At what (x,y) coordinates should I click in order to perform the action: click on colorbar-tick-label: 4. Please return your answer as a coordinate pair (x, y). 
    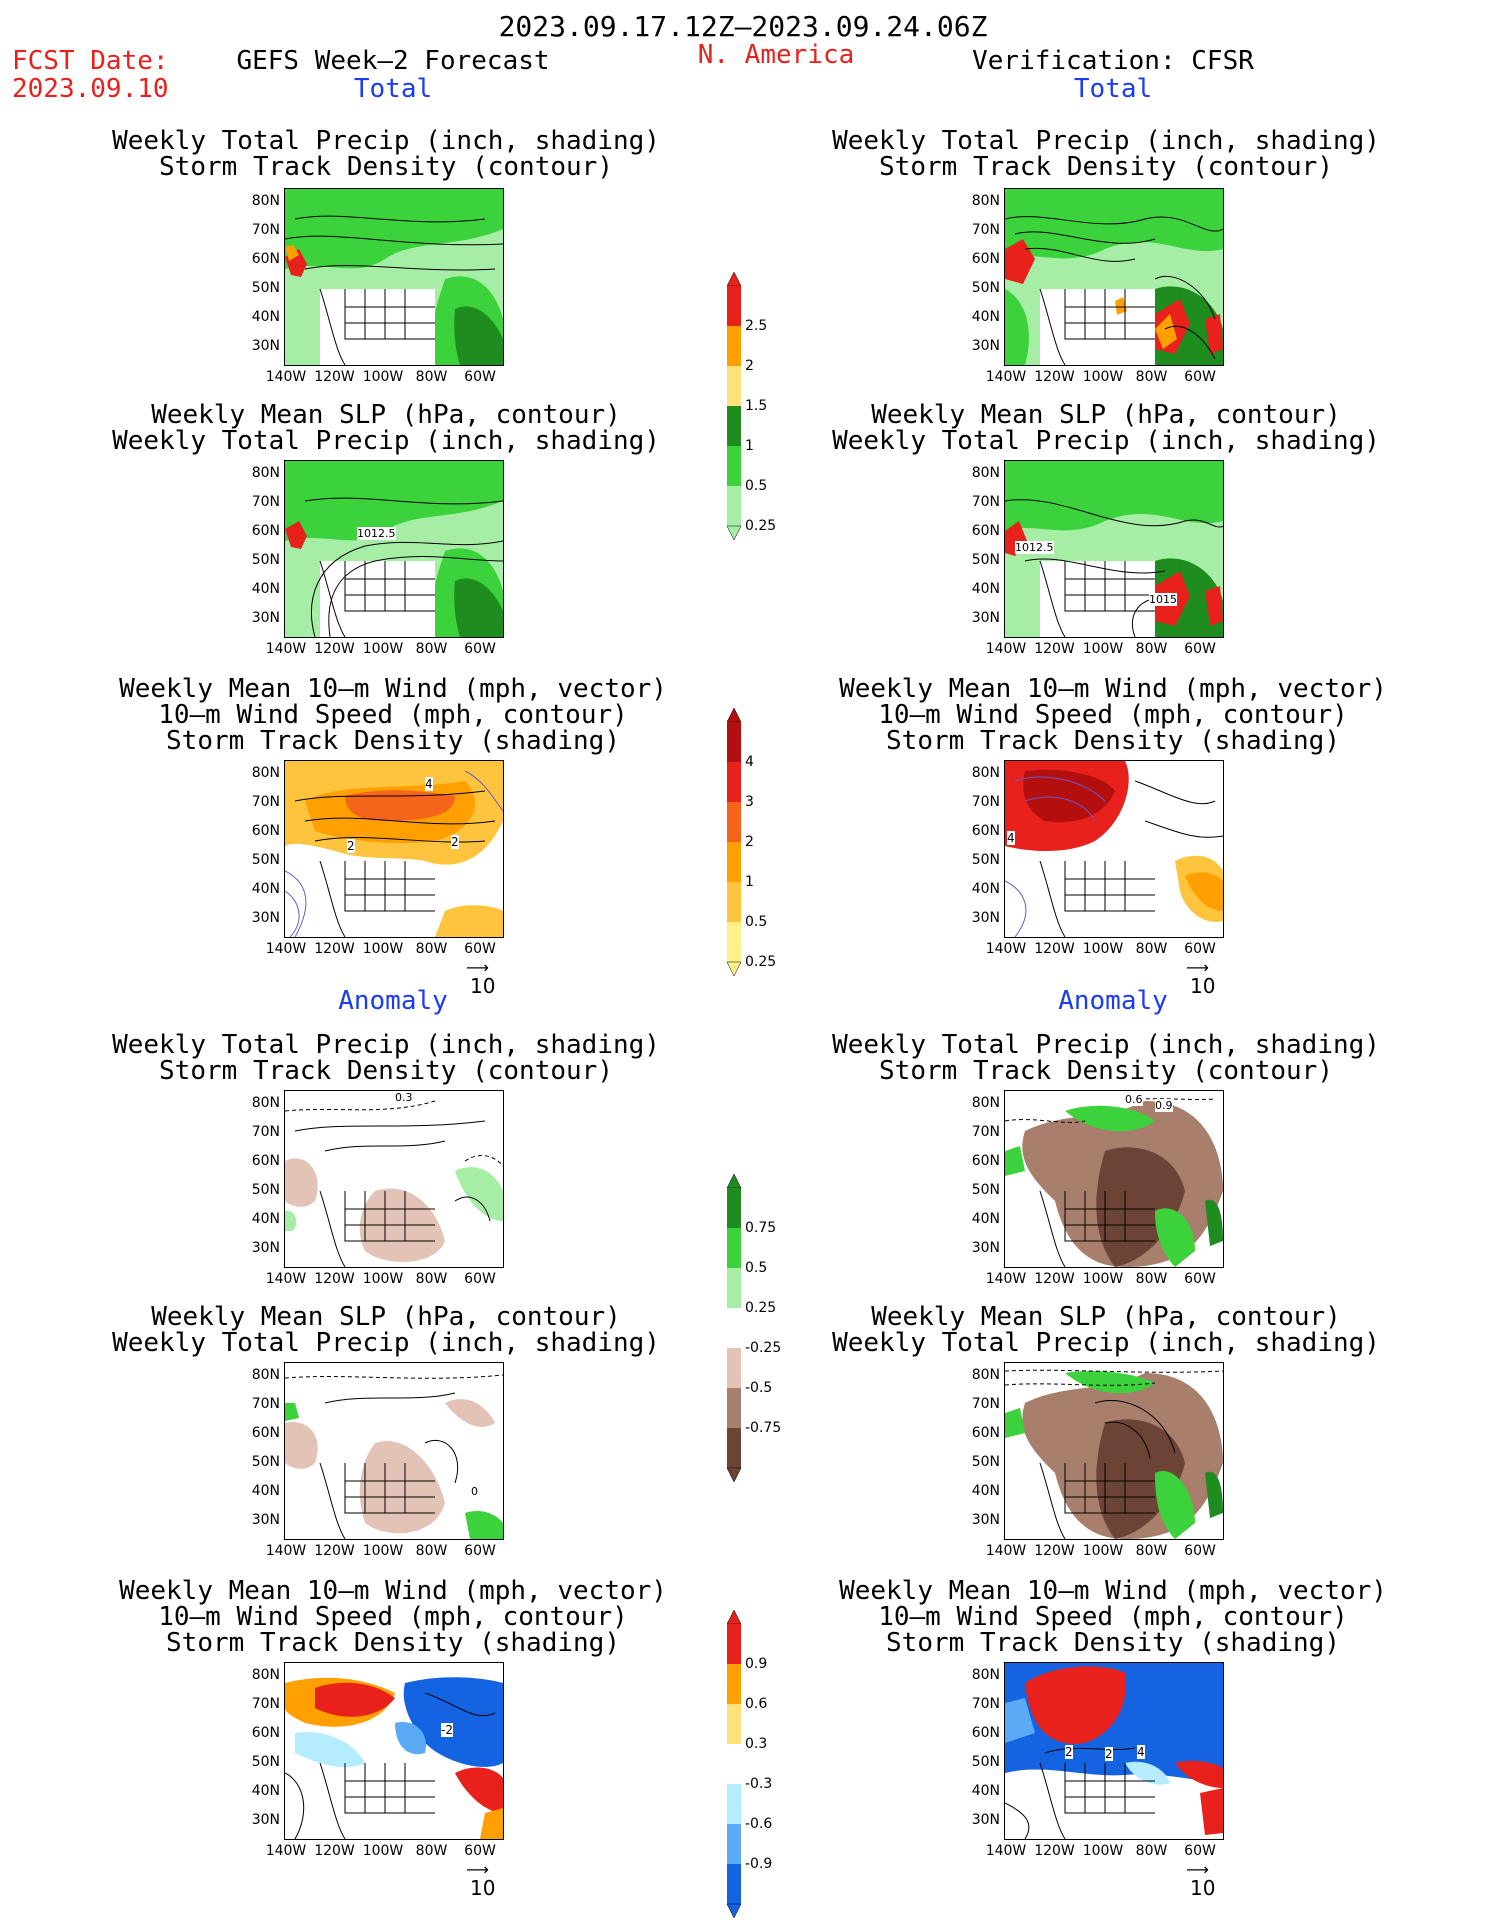
    Looking at the image, I should click on (749, 762).